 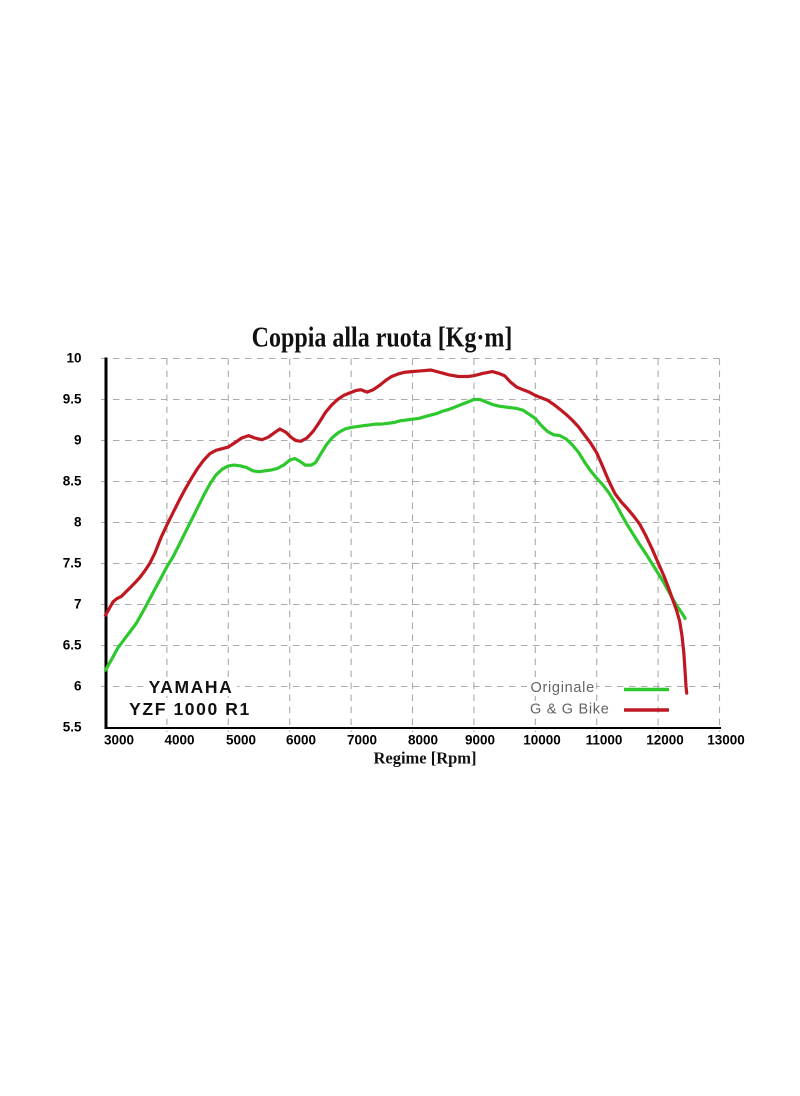 I want to click on svg-text: 11000, so click(x=604, y=740).